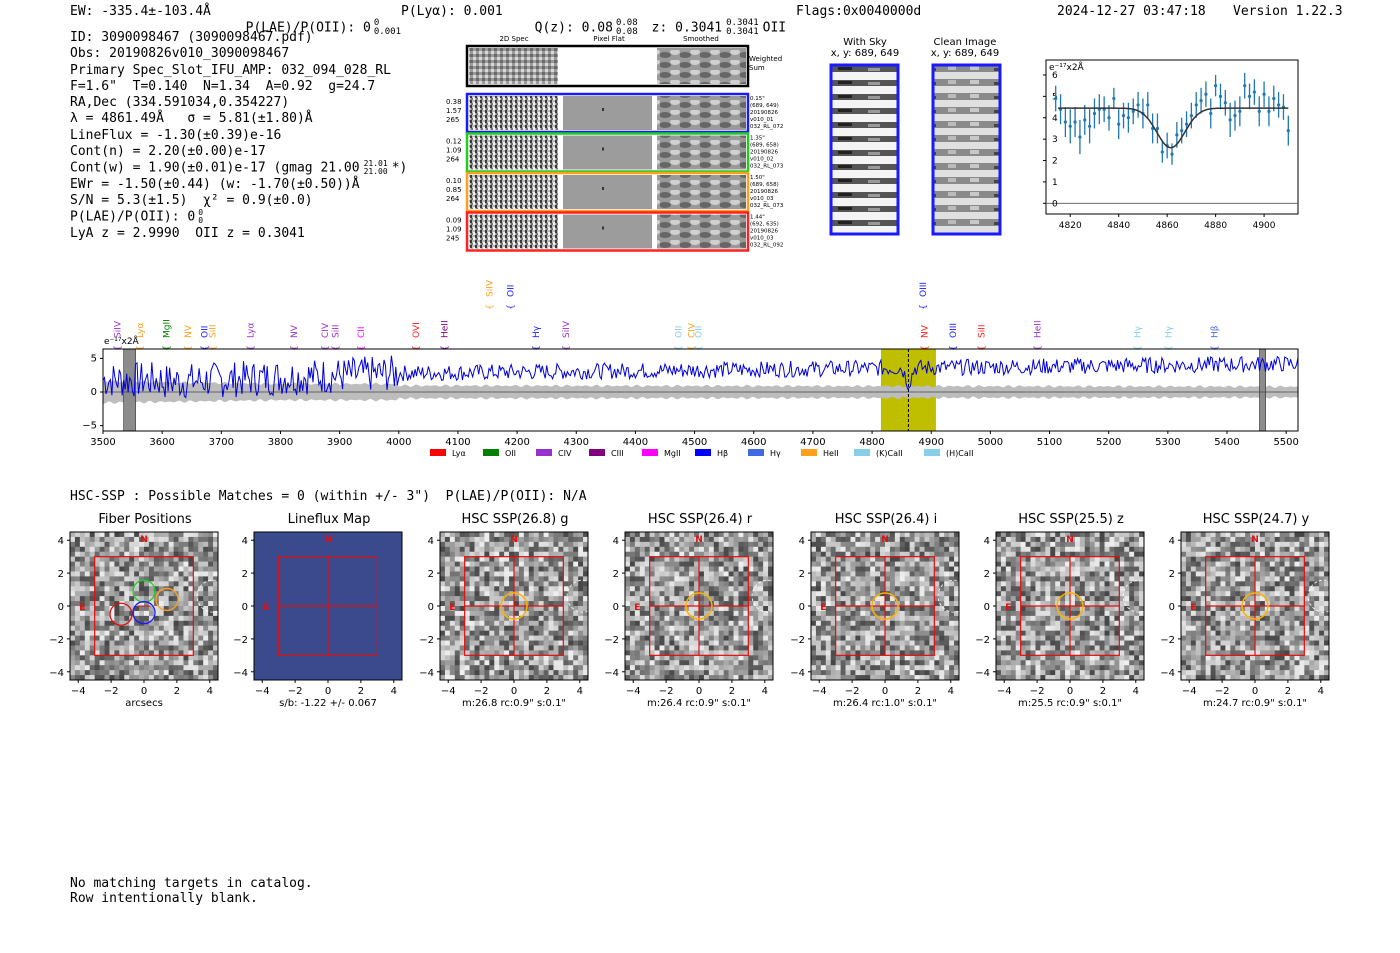 The width and height of the screenshot is (1400, 953). I want to click on line-label: CIV, so click(693, 330).